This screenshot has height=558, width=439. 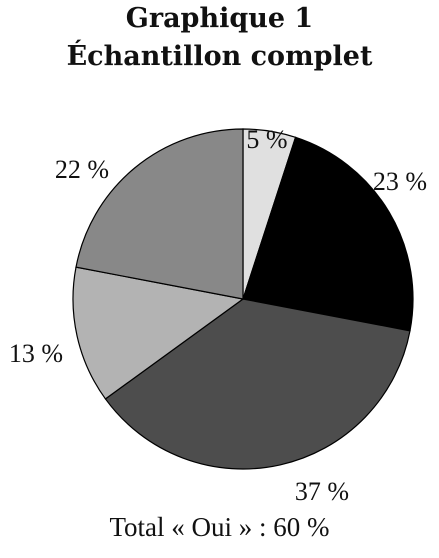 I want to click on slice-label: 22 %, so click(x=82, y=169).